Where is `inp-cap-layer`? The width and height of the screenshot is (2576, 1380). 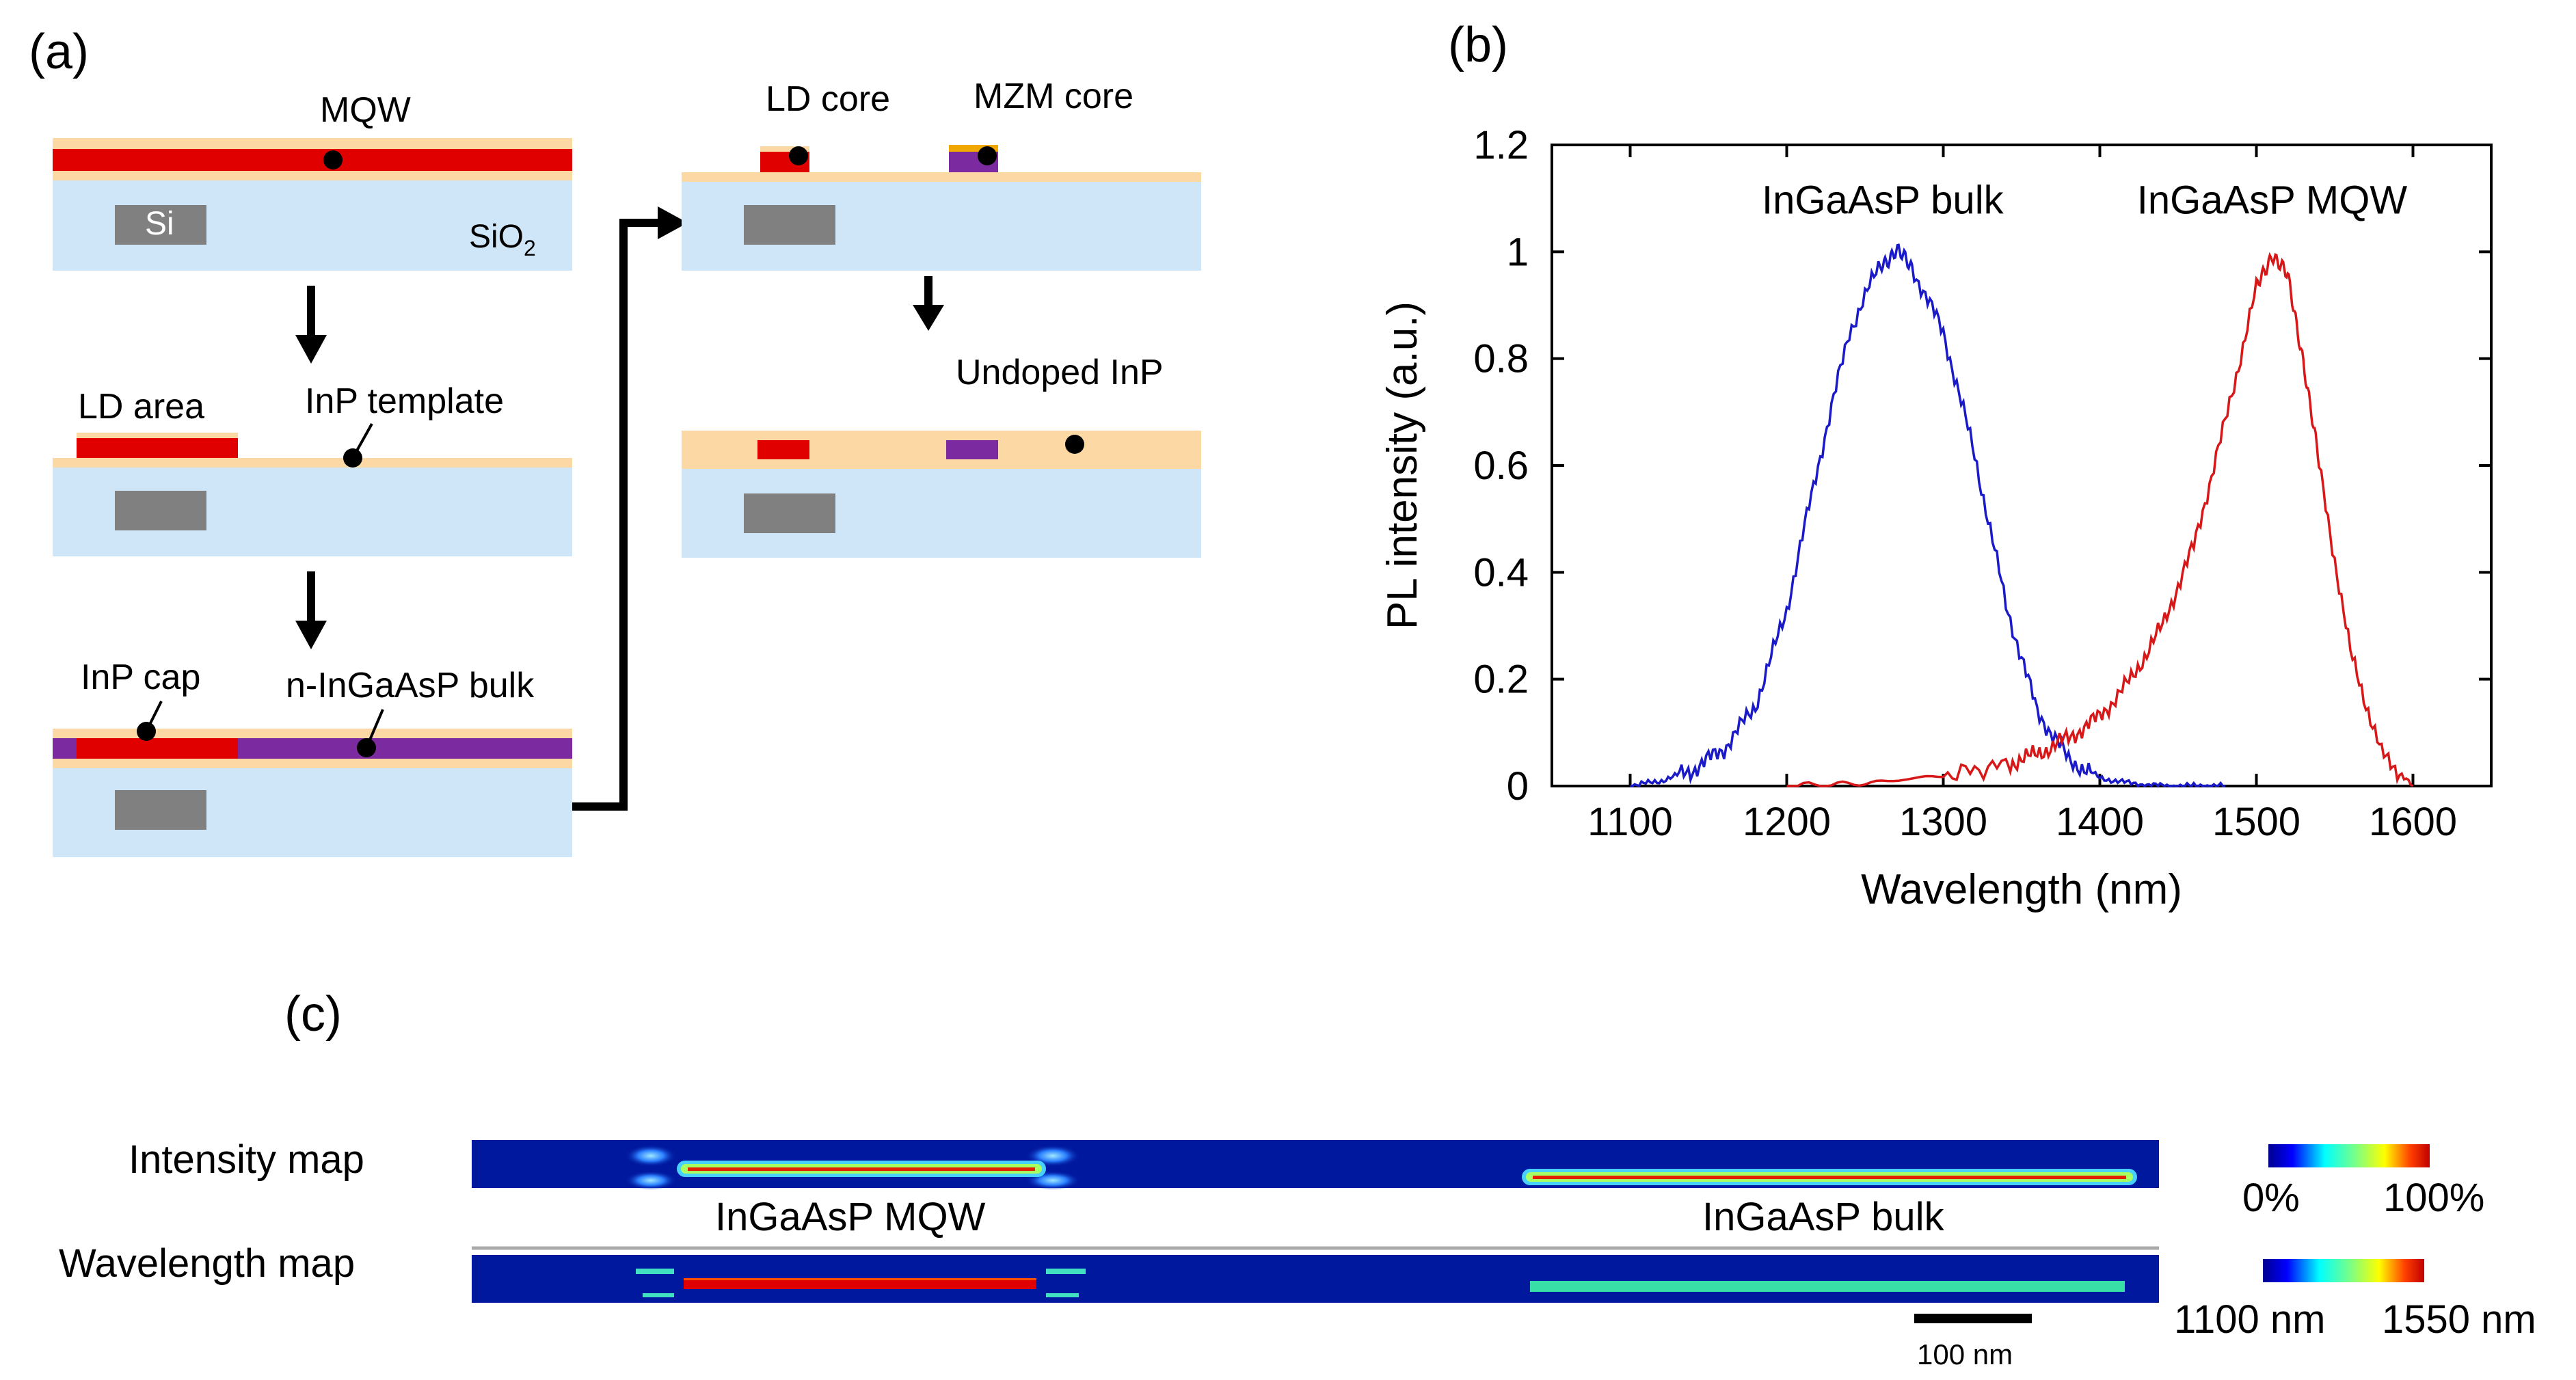 inp-cap-layer is located at coordinates (312, 734).